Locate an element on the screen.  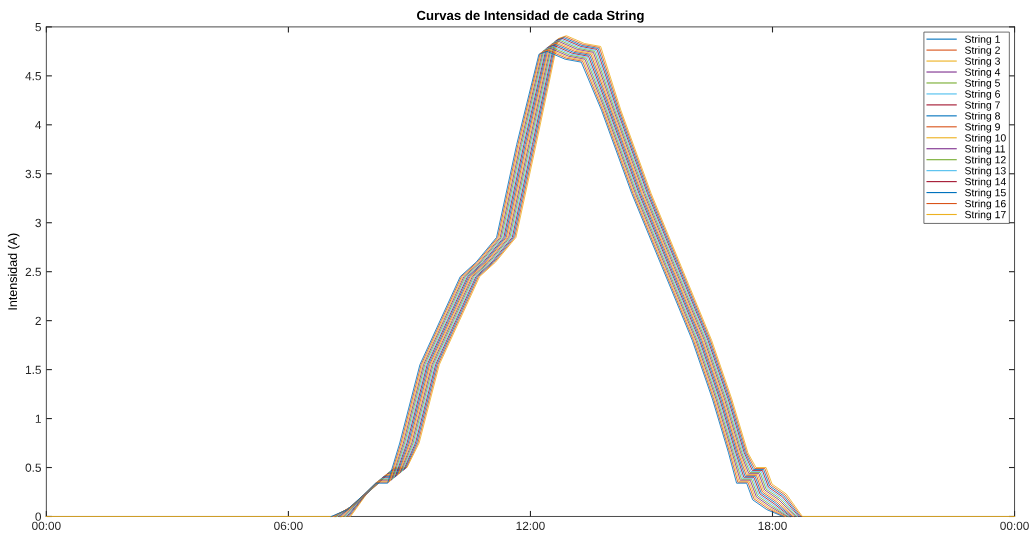
legend-label: String 11 is located at coordinates (985, 149).